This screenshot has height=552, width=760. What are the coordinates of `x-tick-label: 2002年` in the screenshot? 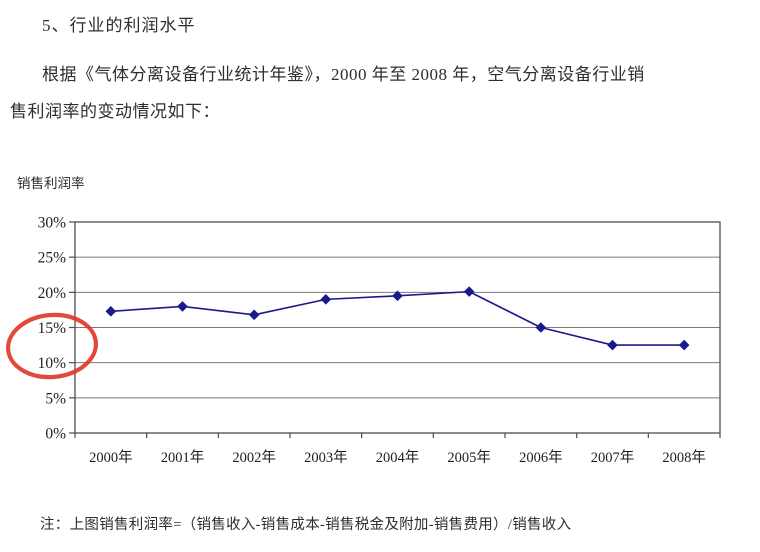 It's located at (254, 457).